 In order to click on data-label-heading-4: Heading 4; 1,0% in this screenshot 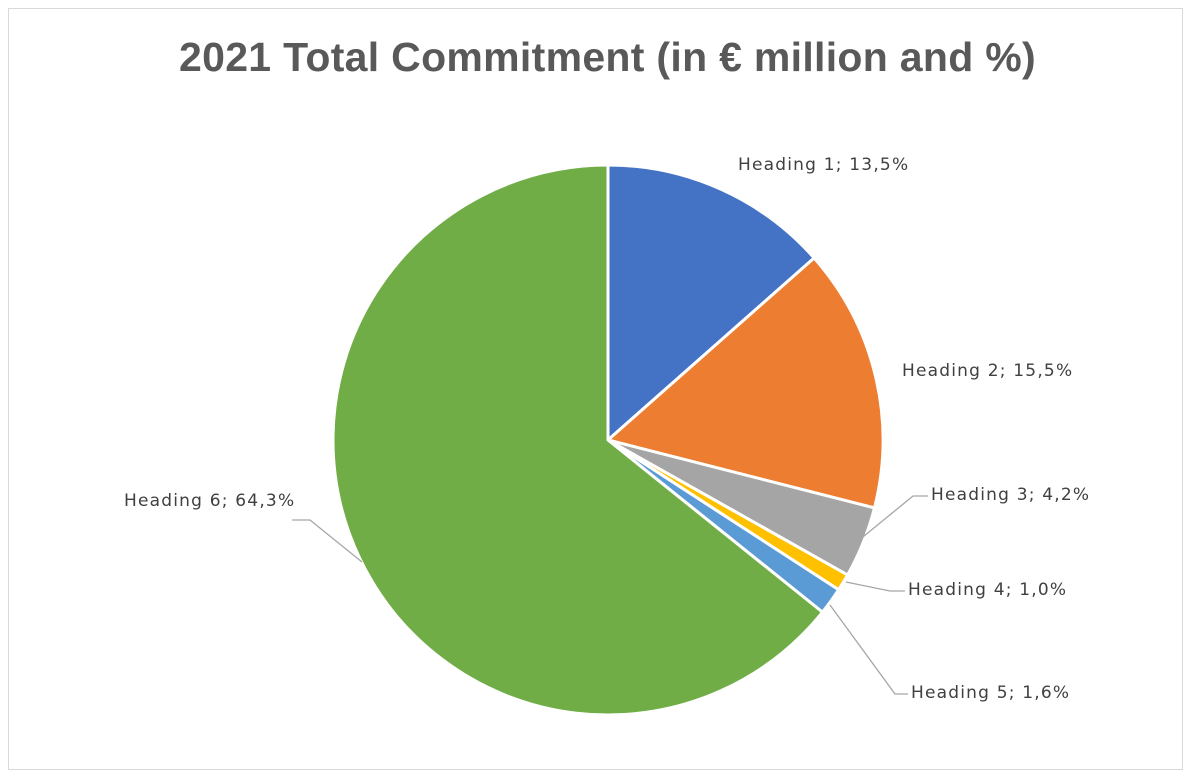, I will do `click(987, 590)`.